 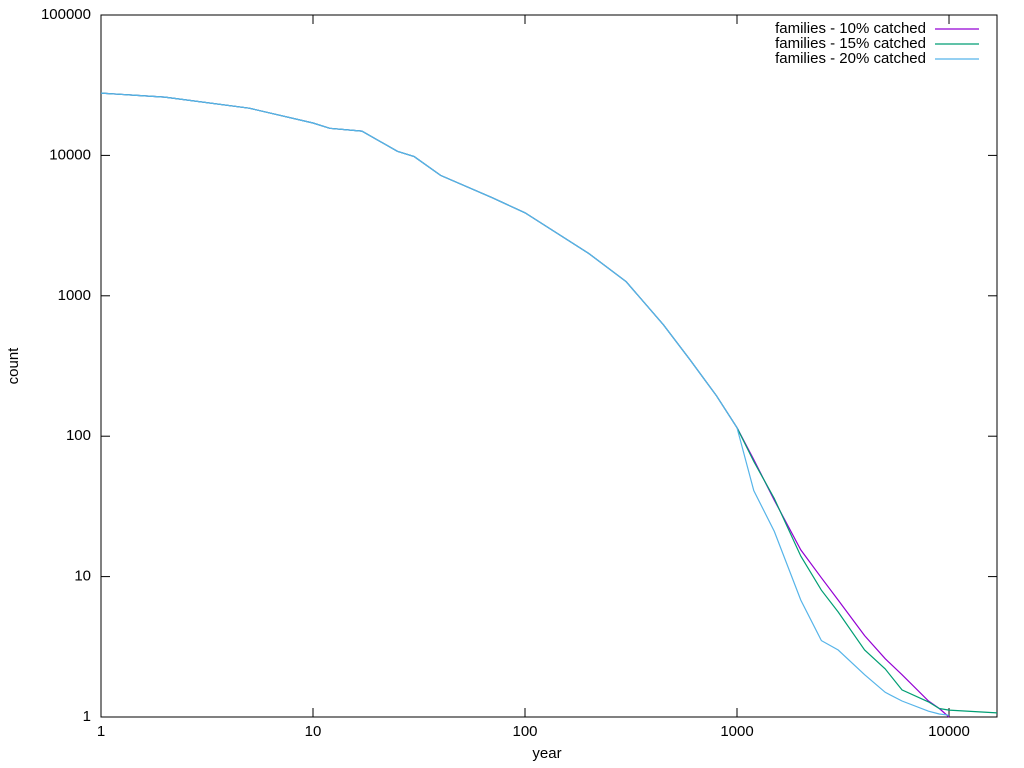 What do you see at coordinates (524, 731) in the screenshot?
I see `x-tick-label: 100` at bounding box center [524, 731].